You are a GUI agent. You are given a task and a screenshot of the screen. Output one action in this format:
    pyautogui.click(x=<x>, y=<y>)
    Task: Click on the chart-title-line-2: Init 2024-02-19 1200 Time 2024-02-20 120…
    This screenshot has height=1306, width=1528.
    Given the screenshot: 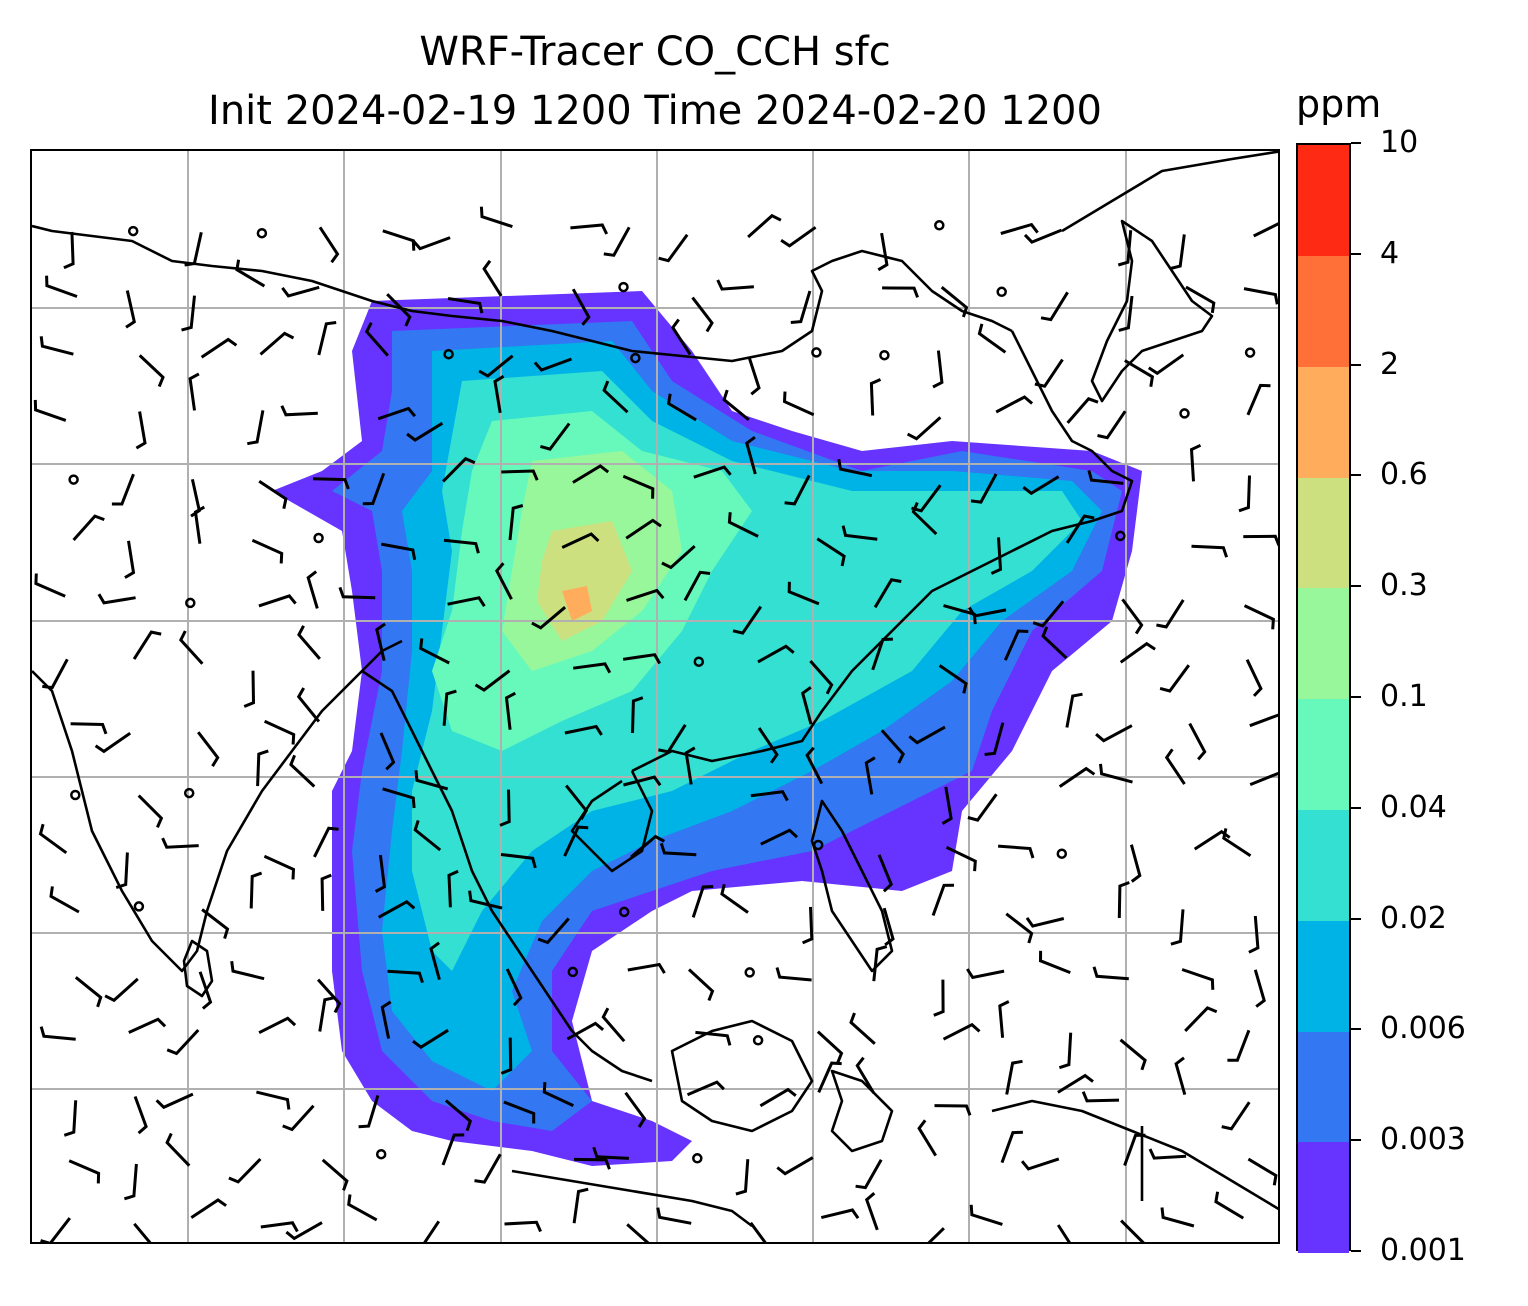 What is the action you would take?
    pyautogui.click(x=655, y=111)
    